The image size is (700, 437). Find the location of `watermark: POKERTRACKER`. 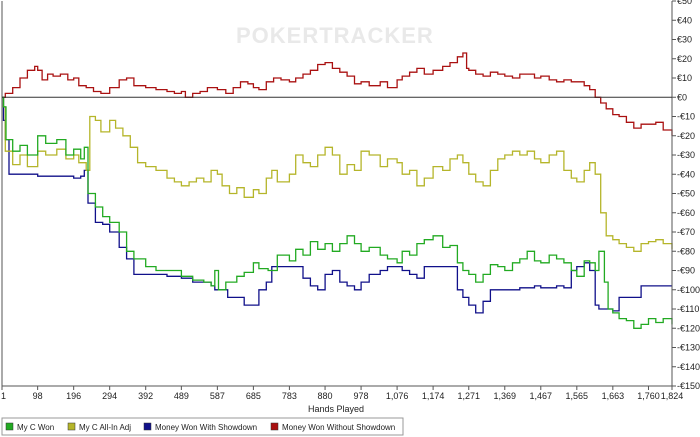

watermark: POKERTRACKER is located at coordinates (335, 35).